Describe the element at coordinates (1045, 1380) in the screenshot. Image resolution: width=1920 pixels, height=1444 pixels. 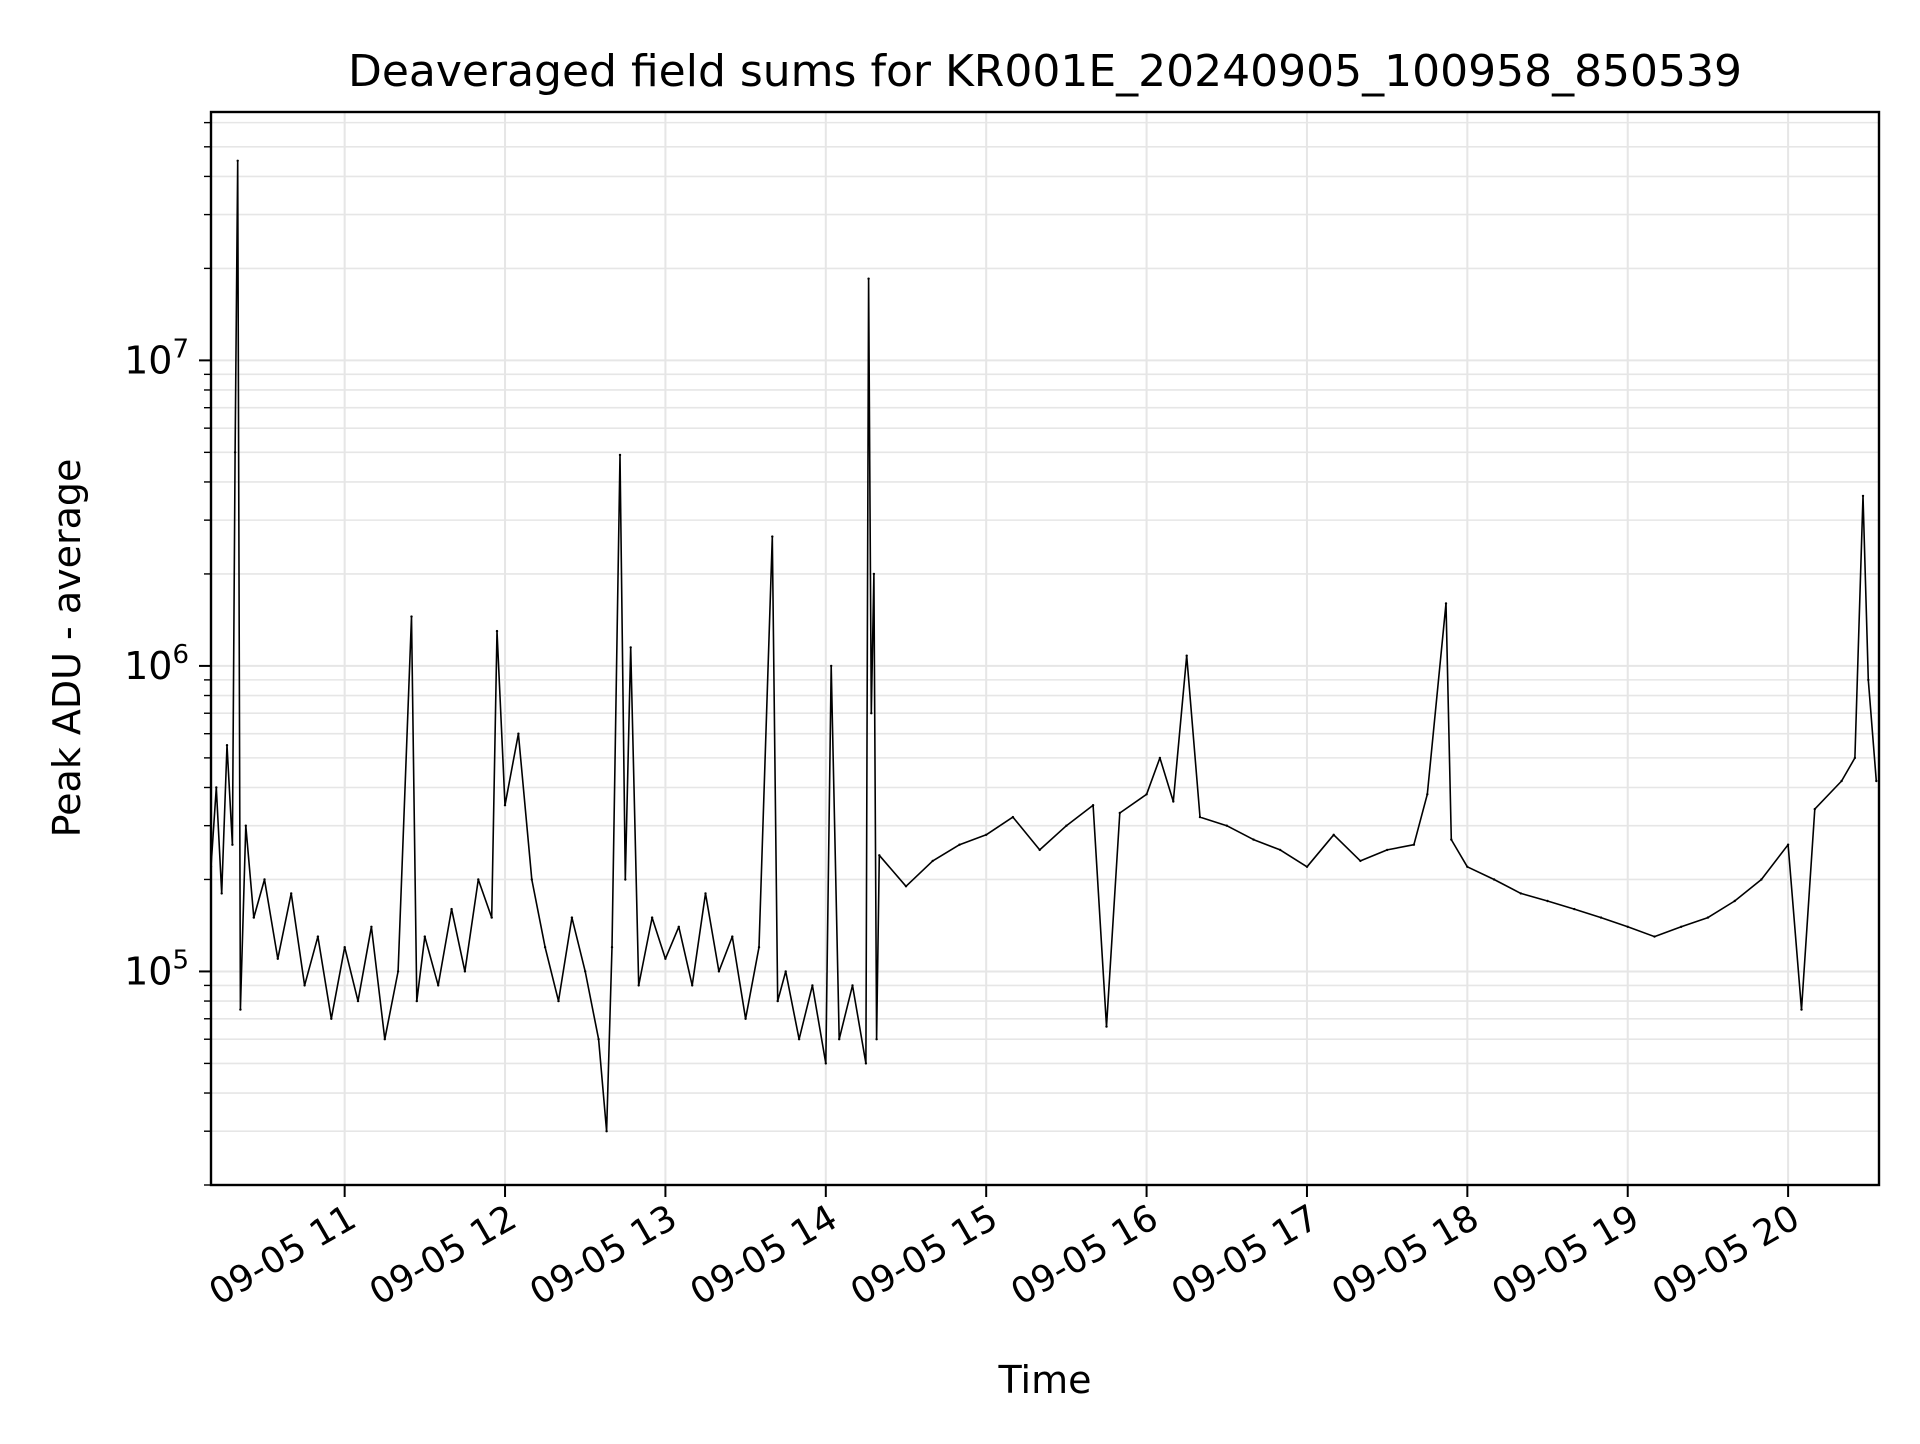
I see `x-axis-label: Time` at that location.